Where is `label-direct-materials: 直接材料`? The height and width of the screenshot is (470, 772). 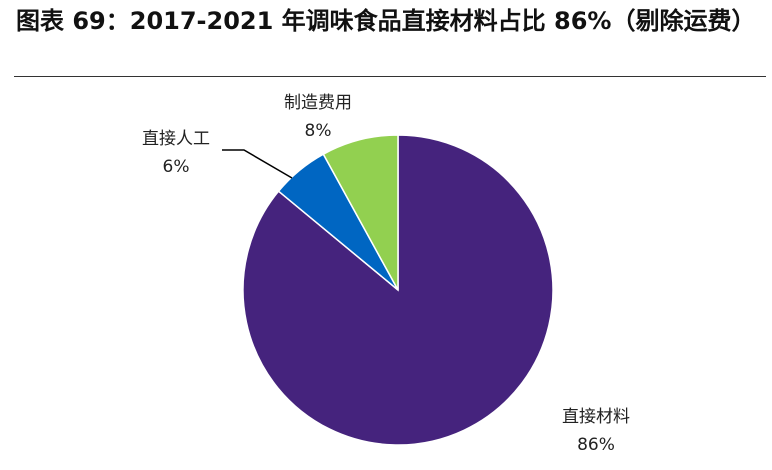
label-direct-materials: 直接材料 is located at coordinates (596, 417).